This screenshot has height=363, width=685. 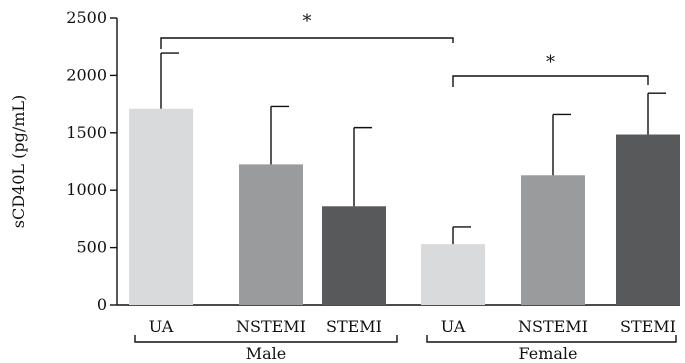 I want to click on y-axis-title: sCD40L (pg/mL), so click(x=18, y=162).